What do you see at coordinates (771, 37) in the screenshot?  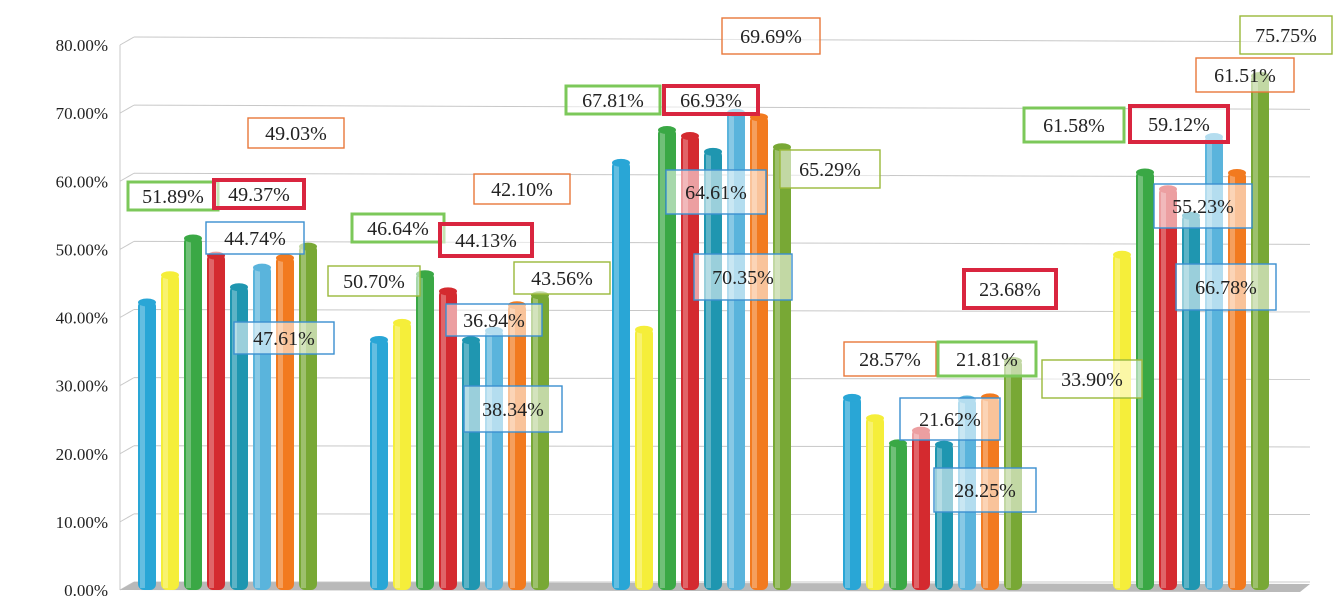 I see `data-label: 69.69%` at bounding box center [771, 37].